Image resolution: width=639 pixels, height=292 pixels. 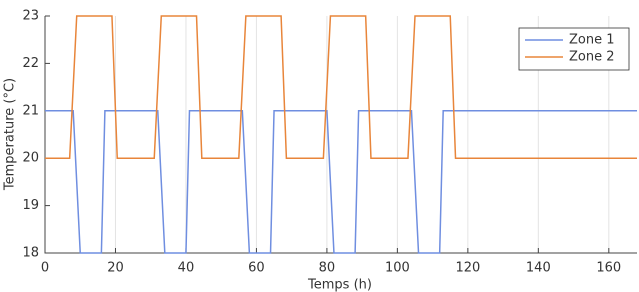 What do you see at coordinates (30, 110) in the screenshot?
I see `y-tick-label: 21` at bounding box center [30, 110].